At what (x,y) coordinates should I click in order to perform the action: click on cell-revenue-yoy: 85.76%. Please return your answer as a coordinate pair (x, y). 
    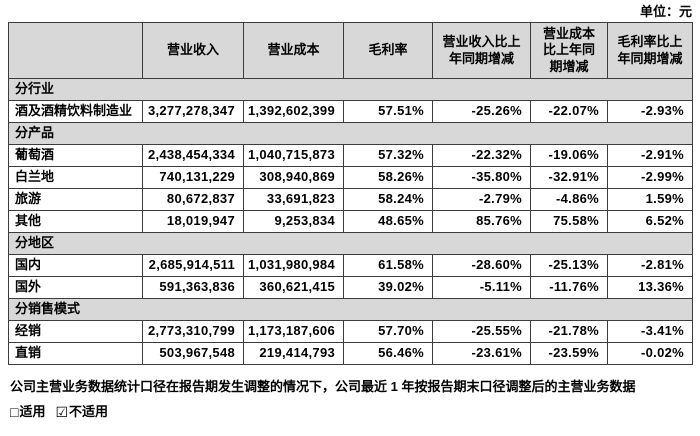
    Looking at the image, I should click on (481, 221).